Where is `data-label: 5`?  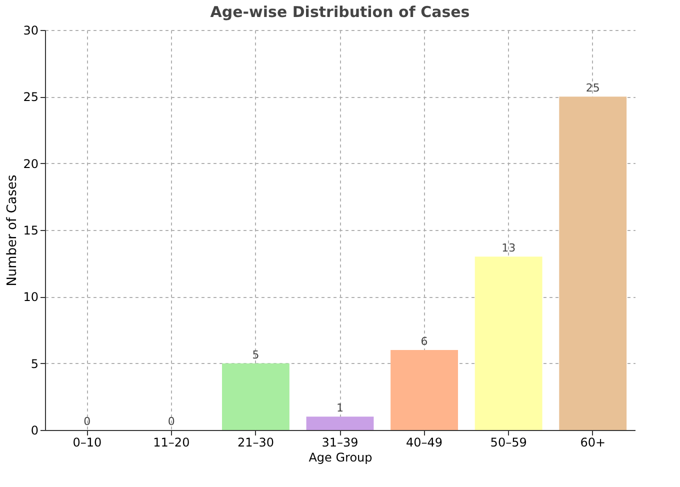 data-label: 5 is located at coordinates (256, 355).